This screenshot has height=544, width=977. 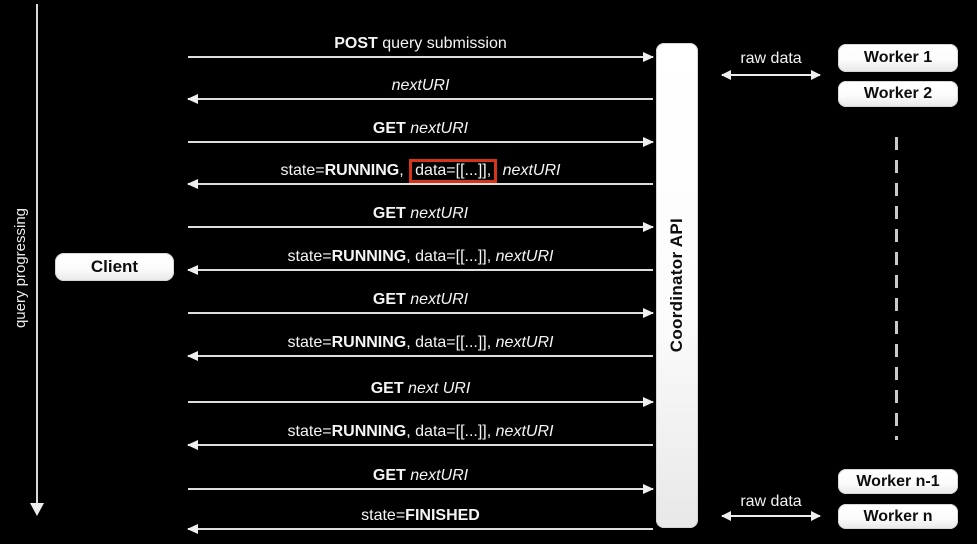 What do you see at coordinates (114, 267) in the screenshot?
I see `client-box: Client` at bounding box center [114, 267].